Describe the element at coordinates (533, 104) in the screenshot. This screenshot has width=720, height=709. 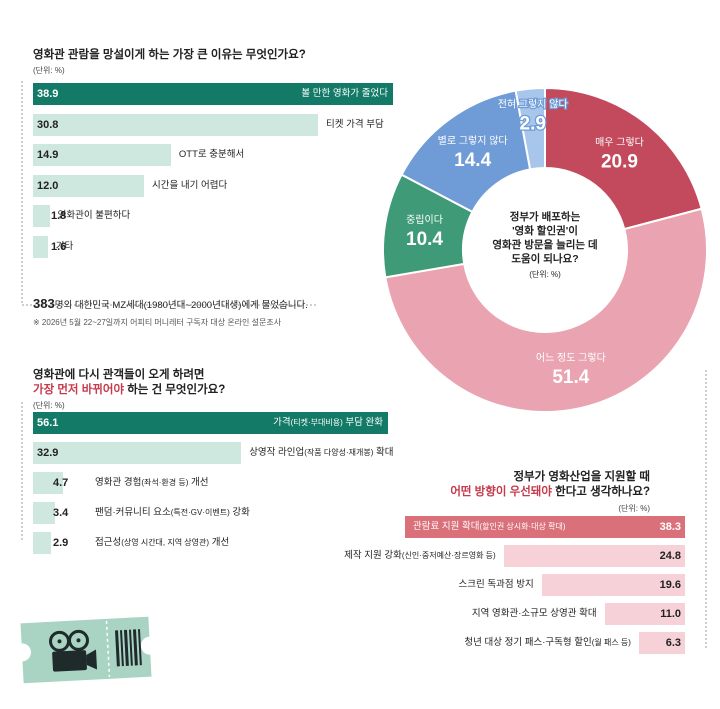
I see `donut-category-label: 전혀 그렇지 않다` at that location.